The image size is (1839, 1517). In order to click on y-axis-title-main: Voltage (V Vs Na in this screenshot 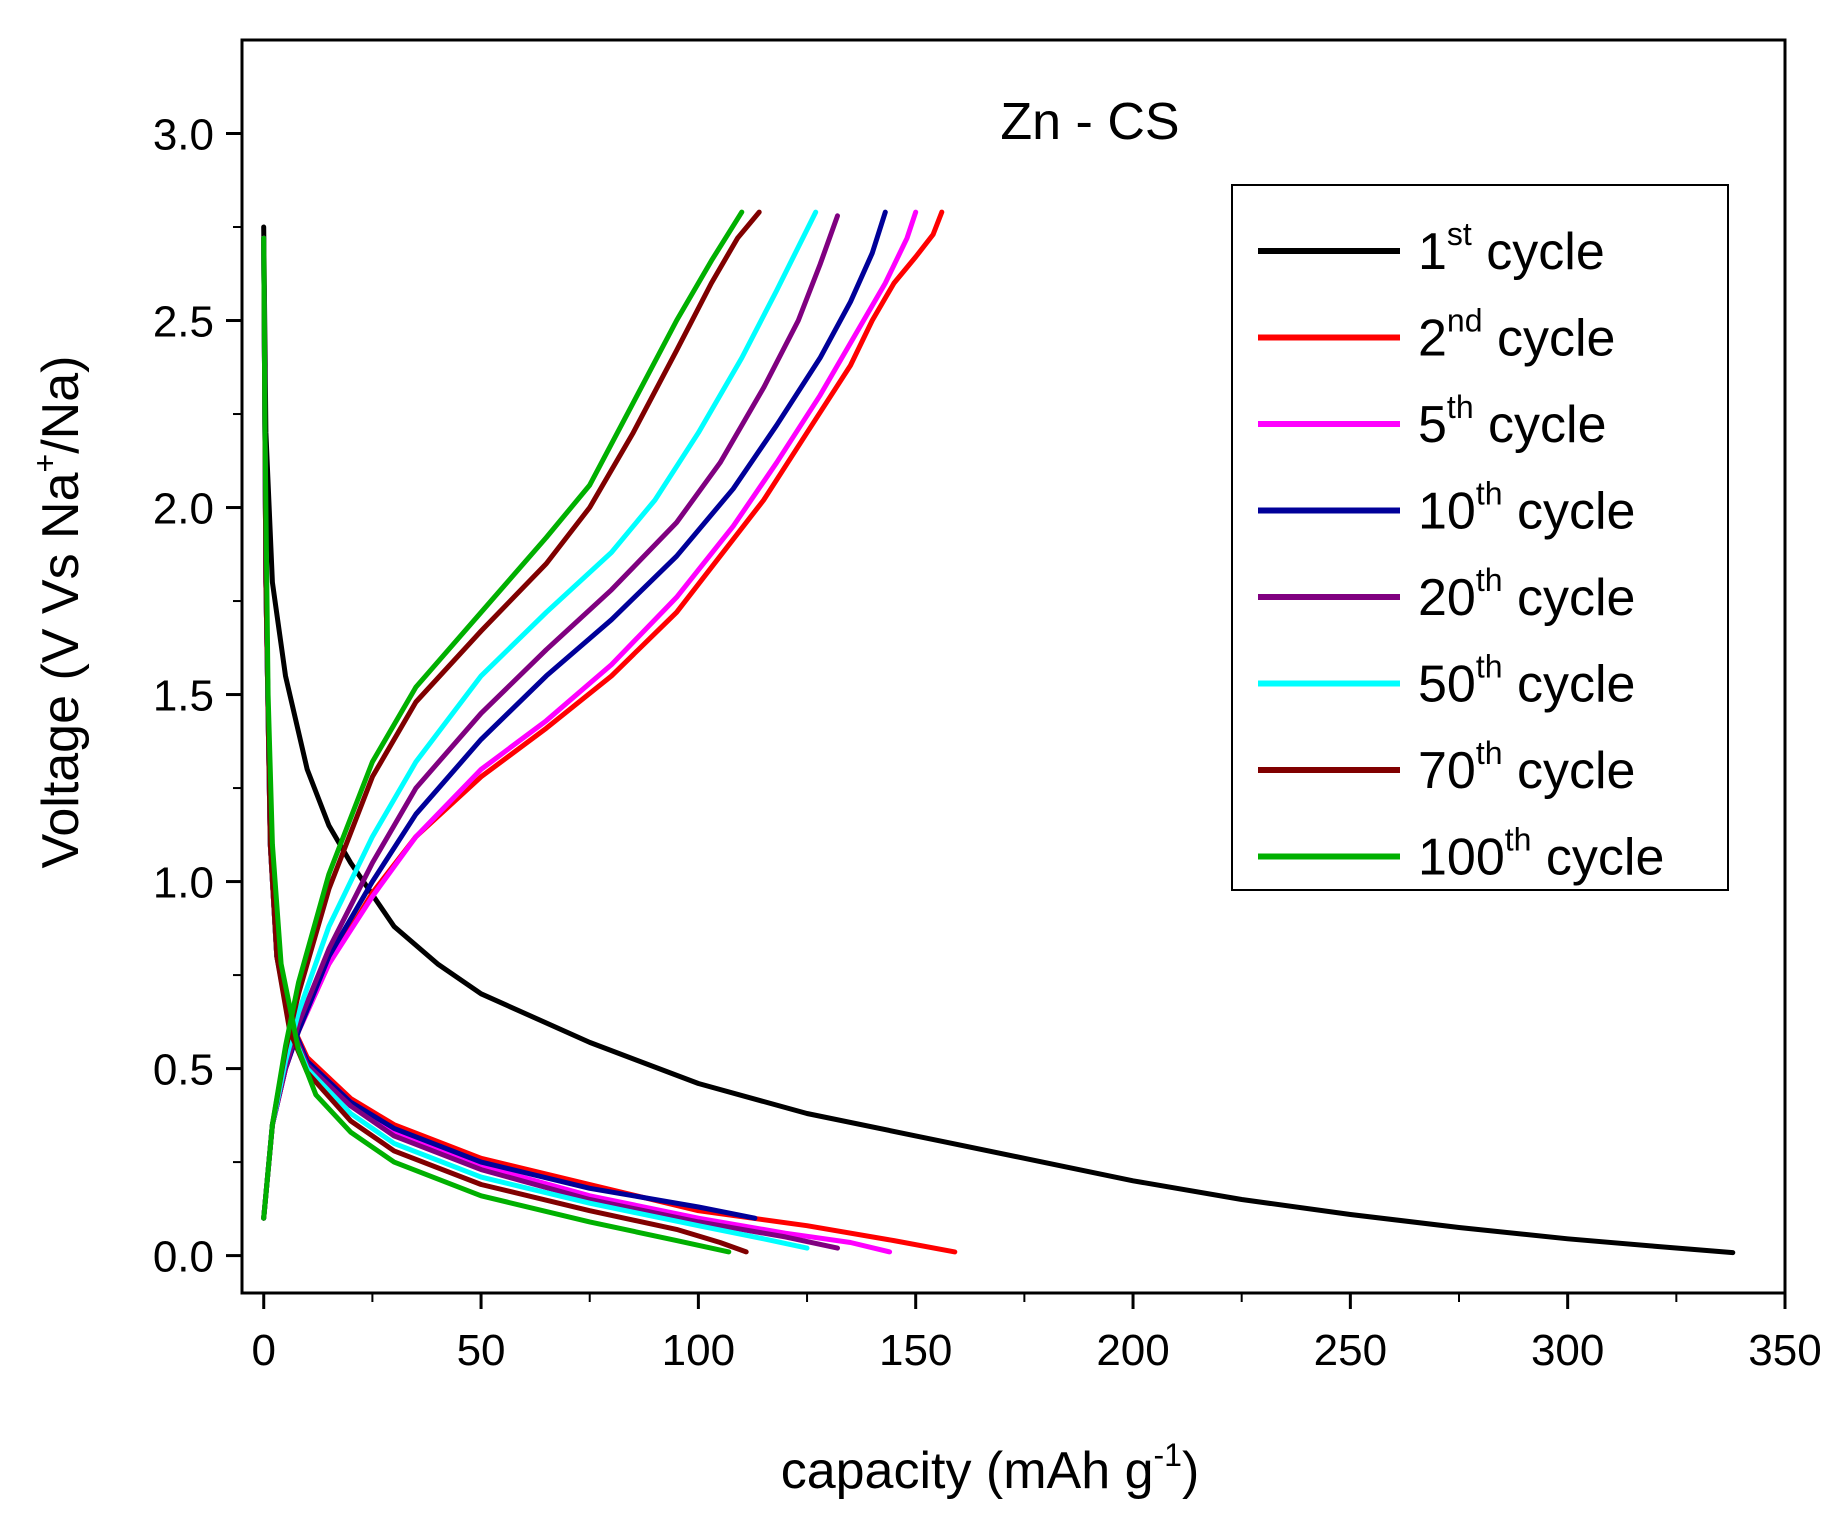, I will do `click(61, 670)`.